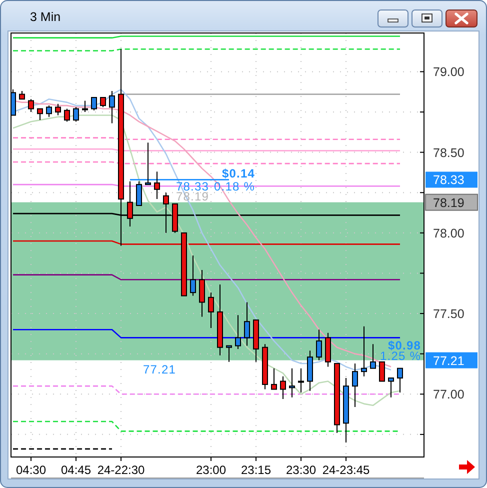  I want to click on y-tick-label: 79.00, so click(448, 72).